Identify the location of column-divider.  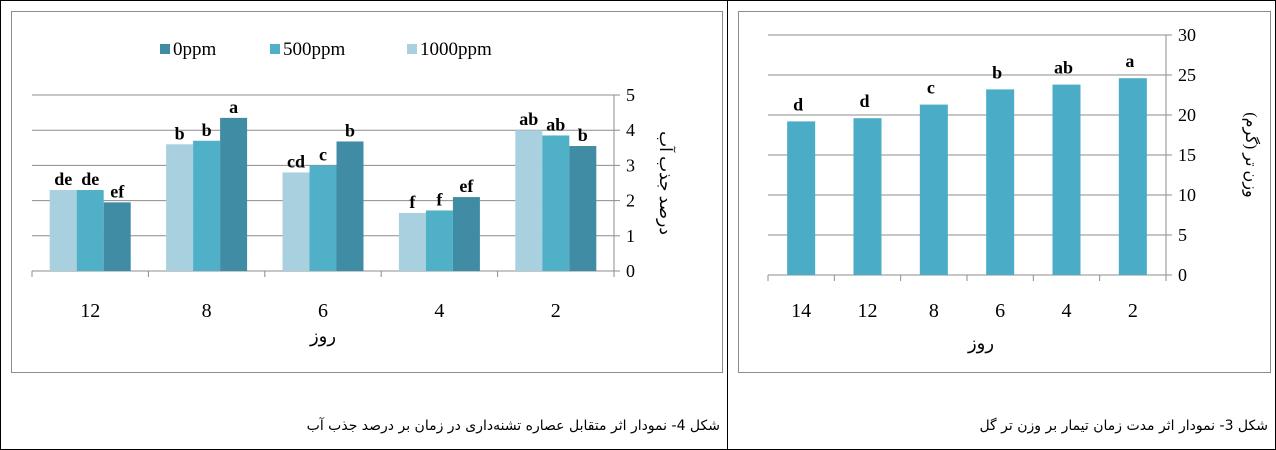
(727, 225).